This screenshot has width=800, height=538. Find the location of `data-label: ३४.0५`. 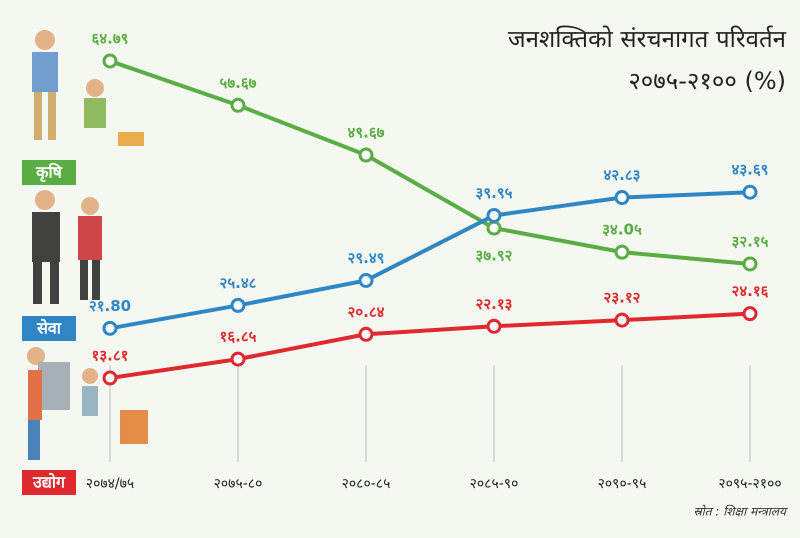

data-label: ३४.0५ is located at coordinates (622, 230).